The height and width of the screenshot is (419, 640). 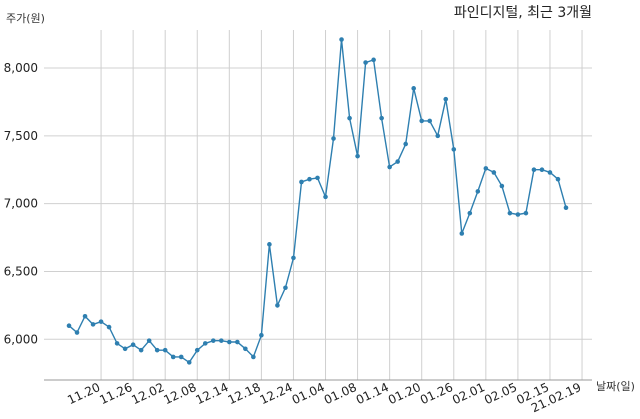 I want to click on x-tick-label: 12.08, so click(x=179, y=393).